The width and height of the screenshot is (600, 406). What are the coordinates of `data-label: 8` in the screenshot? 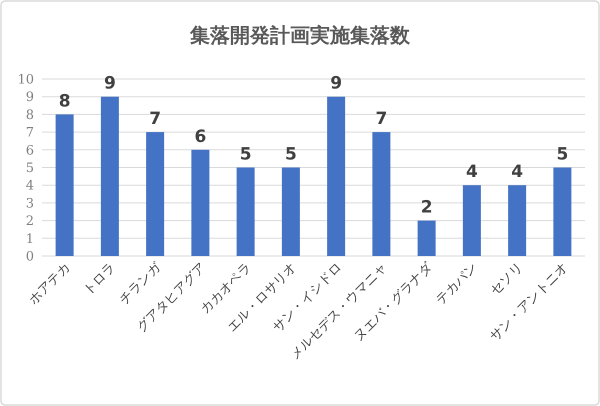 It's located at (64, 101).